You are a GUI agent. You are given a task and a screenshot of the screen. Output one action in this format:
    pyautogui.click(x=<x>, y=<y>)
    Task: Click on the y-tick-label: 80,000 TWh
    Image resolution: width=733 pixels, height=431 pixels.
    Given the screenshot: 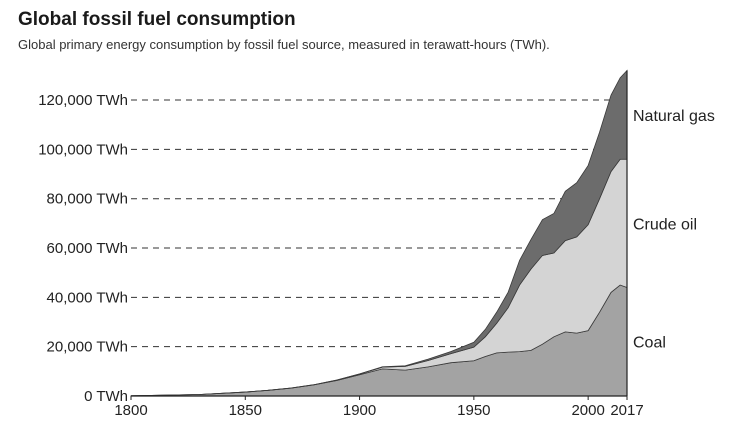 What is the action you would take?
    pyautogui.click(x=87, y=199)
    